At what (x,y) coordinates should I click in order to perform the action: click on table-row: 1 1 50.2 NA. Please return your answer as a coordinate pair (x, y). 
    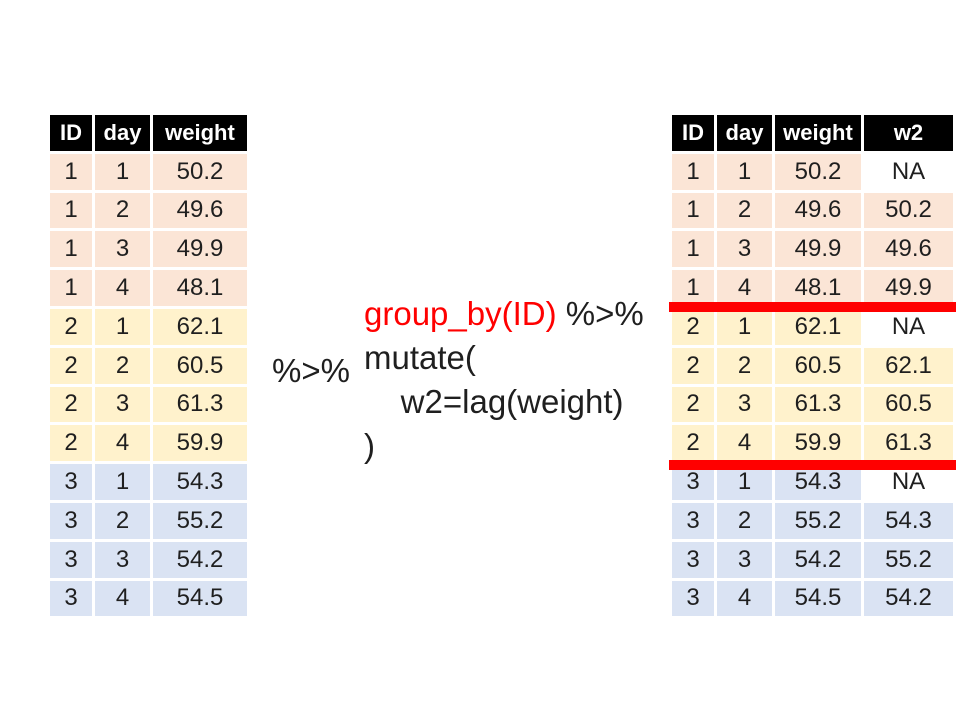
    Looking at the image, I should click on (812, 171).